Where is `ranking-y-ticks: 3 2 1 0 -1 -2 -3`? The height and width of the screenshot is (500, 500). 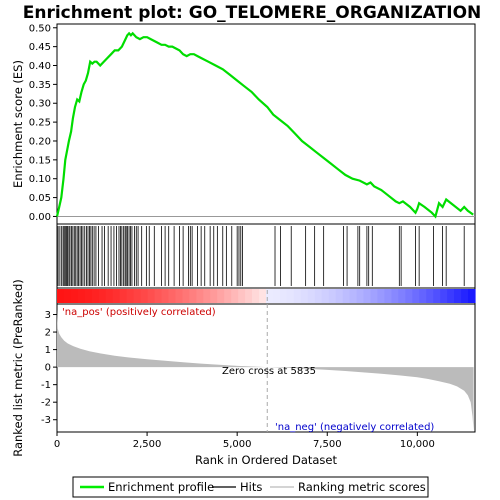 ranking-y-ticks: 3 2 1 0 -1 -2 -3 is located at coordinates (49, 368).